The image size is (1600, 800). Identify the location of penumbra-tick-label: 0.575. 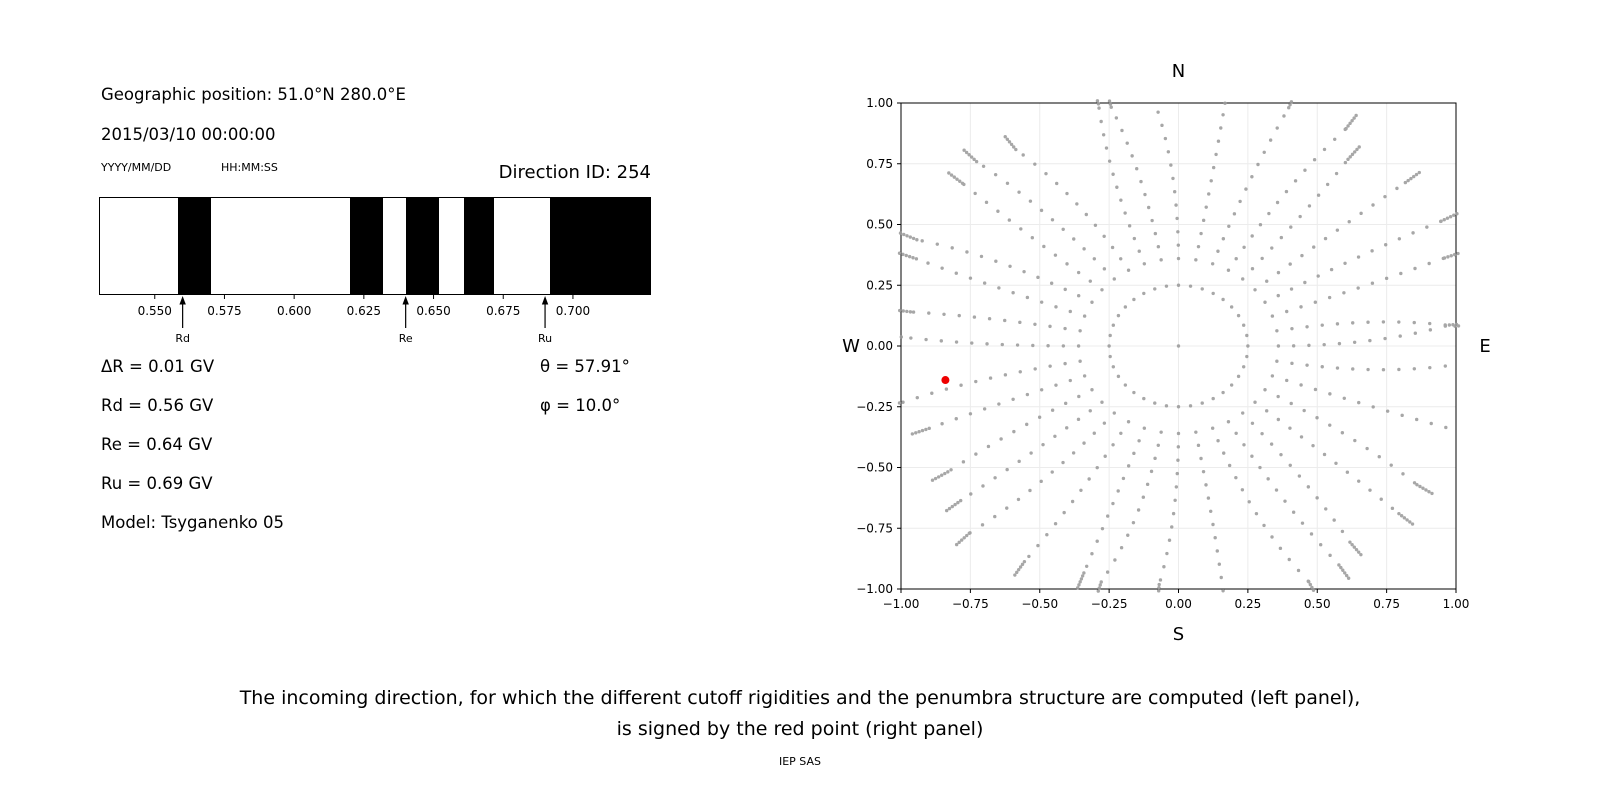
(224, 311).